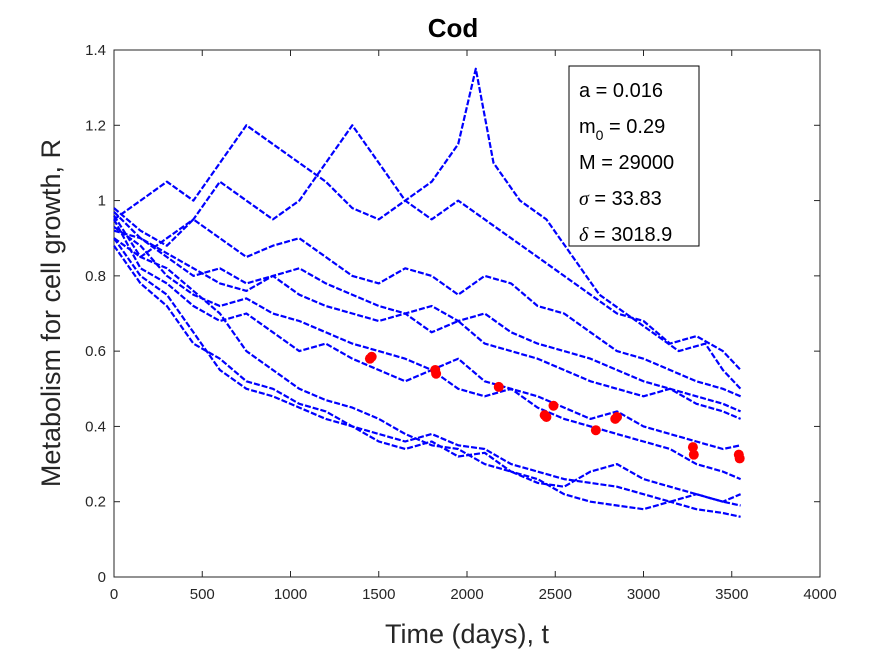  What do you see at coordinates (95, 125) in the screenshot?
I see `y-tick-label: 1.2` at bounding box center [95, 125].